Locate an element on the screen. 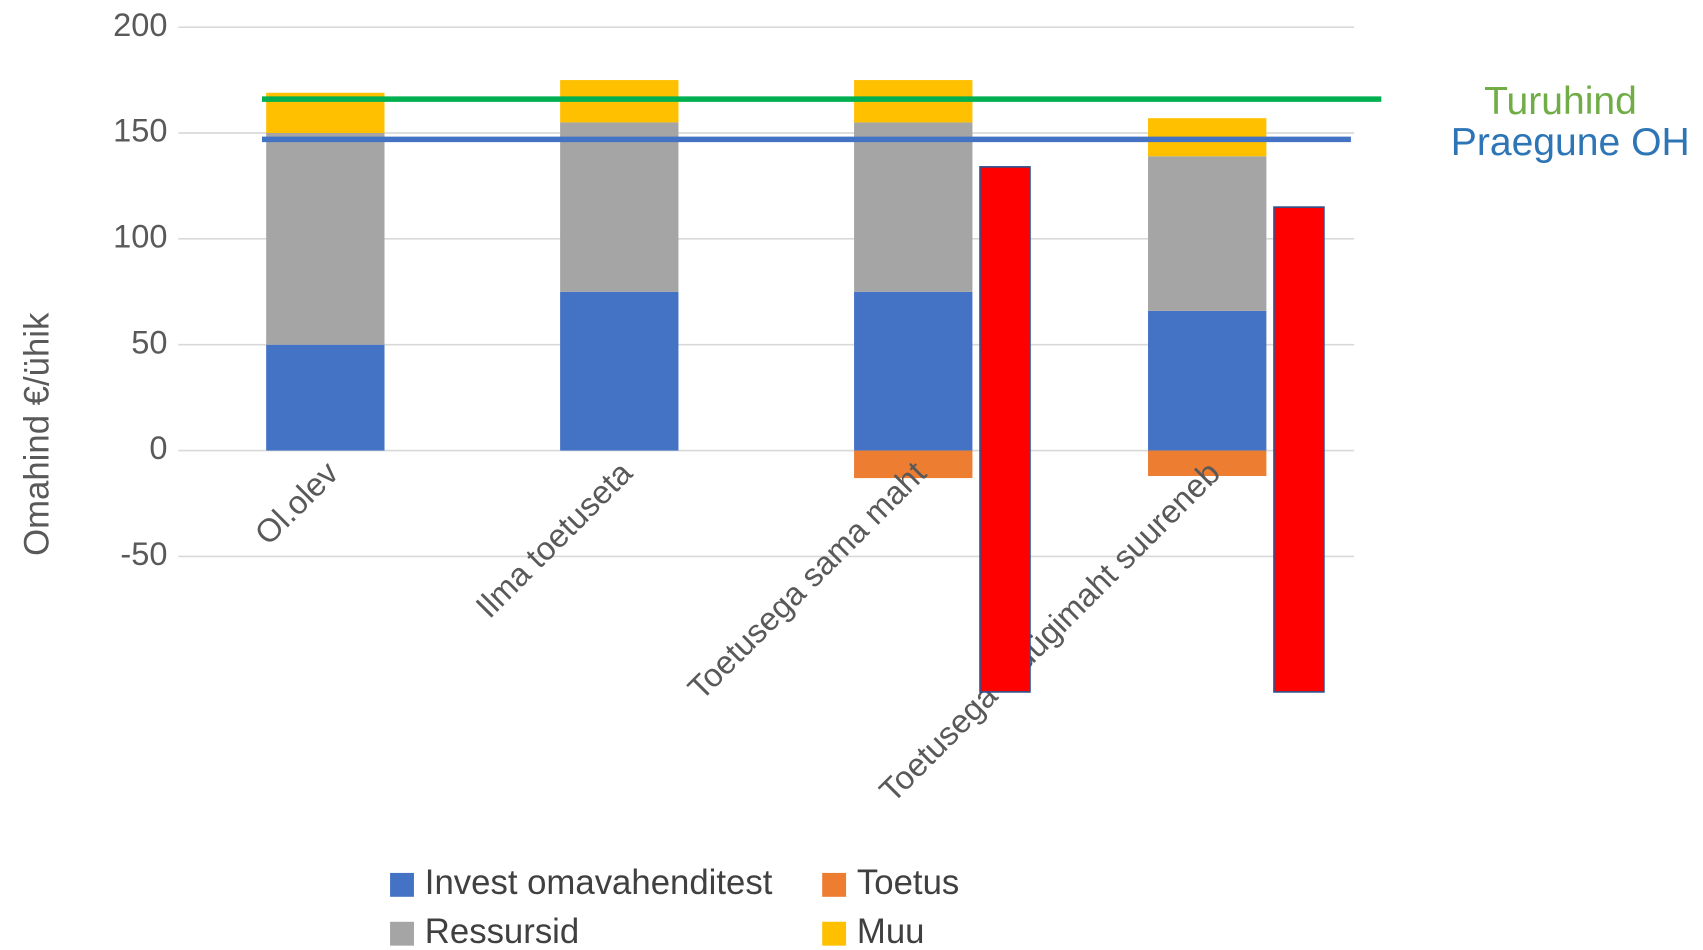  reference-label: Praegune OH is located at coordinates (1570, 142).